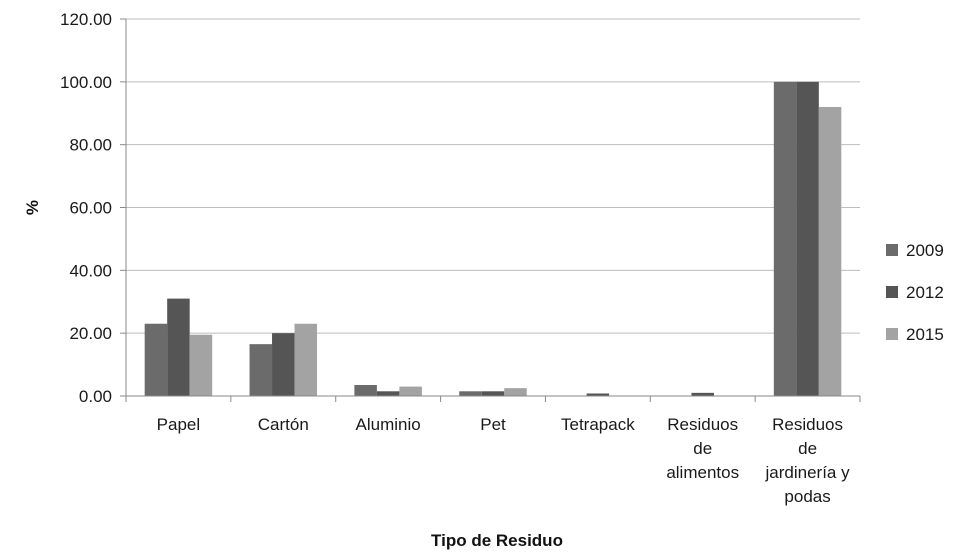  Describe the element at coordinates (86, 82) in the screenshot. I see `y-tick-label: 100.00` at that location.